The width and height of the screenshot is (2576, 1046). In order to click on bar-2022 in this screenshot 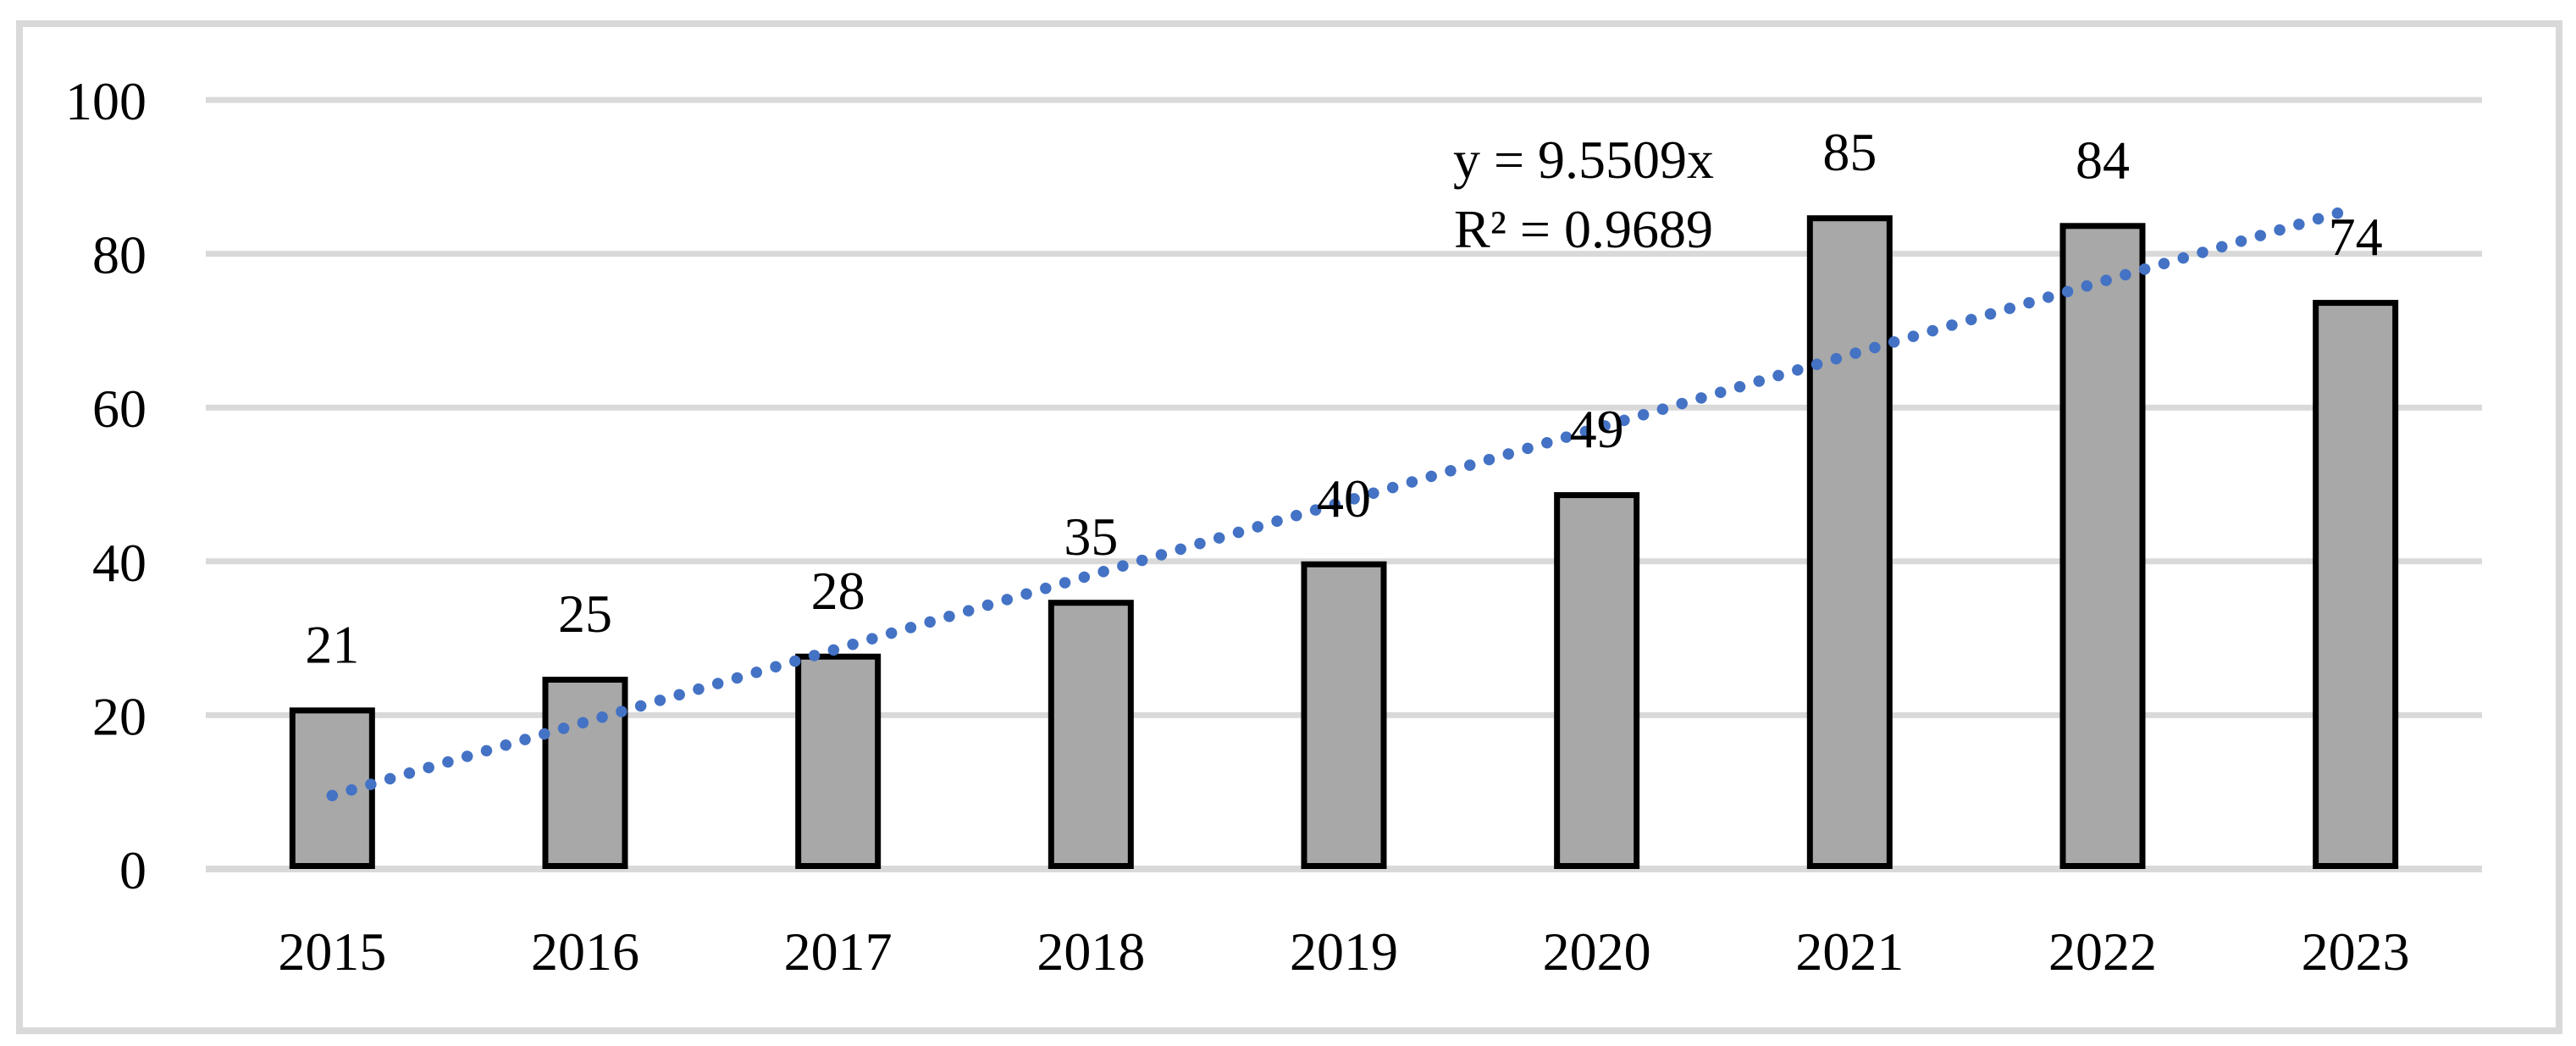, I will do `click(2102, 546)`.